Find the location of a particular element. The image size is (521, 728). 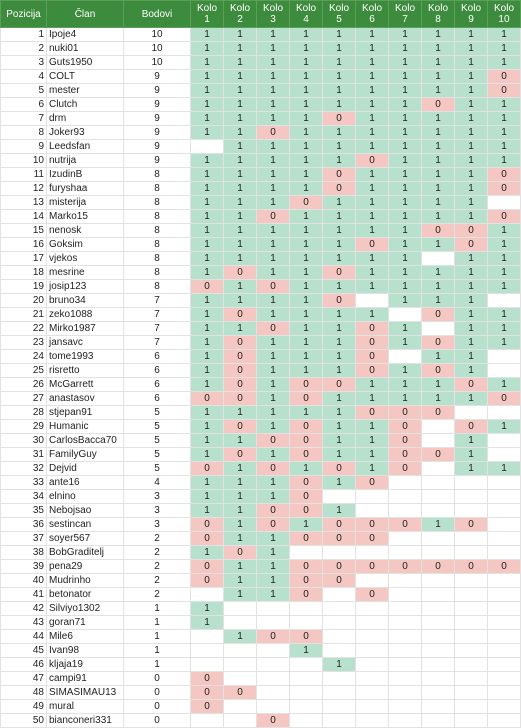

points: 5 is located at coordinates (157, 412).